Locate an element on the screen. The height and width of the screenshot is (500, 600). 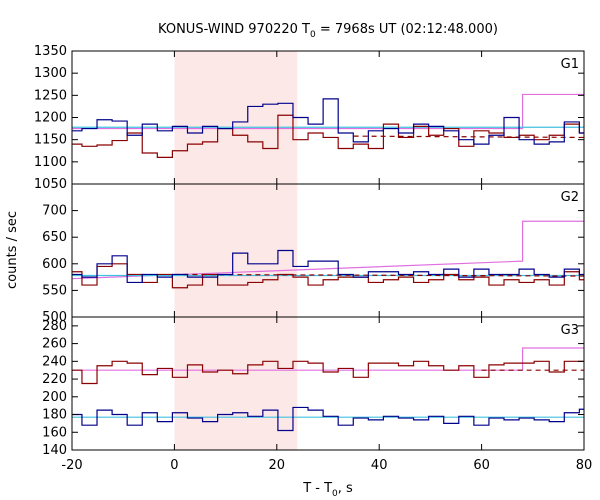
y-tick-label: 200 is located at coordinates (54, 397).